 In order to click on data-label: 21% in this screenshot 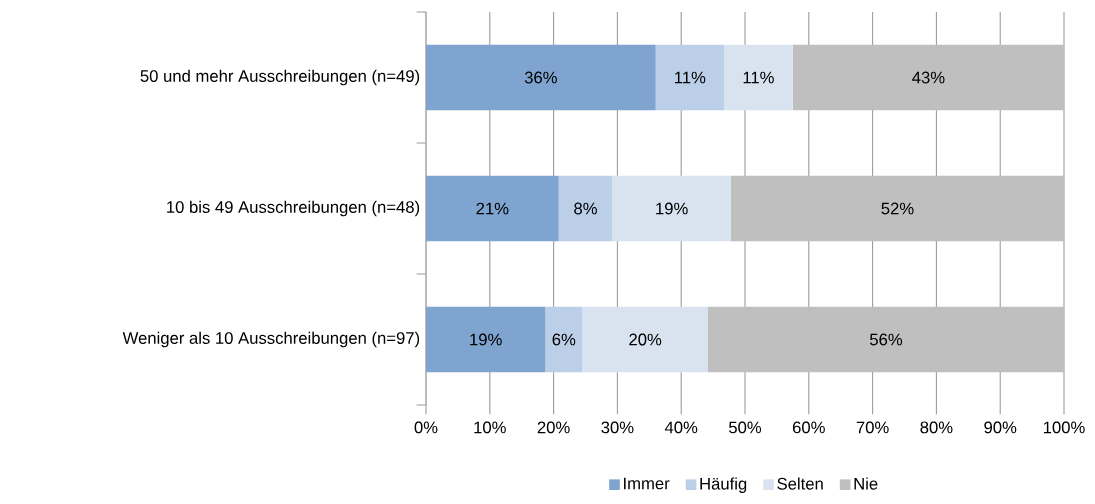, I will do `click(492, 208)`.